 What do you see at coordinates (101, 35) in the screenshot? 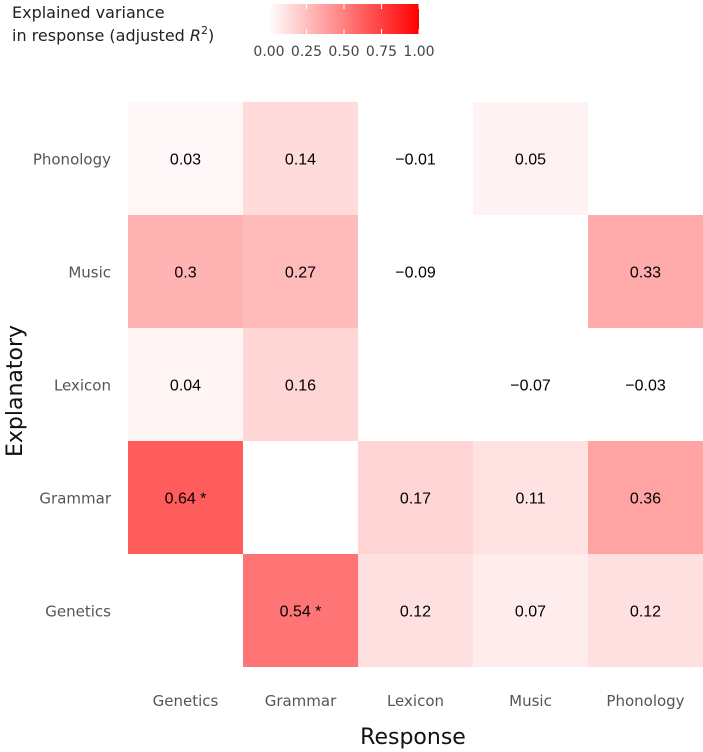
I see `legend-title-text: in response (adjusted` at bounding box center [101, 35].